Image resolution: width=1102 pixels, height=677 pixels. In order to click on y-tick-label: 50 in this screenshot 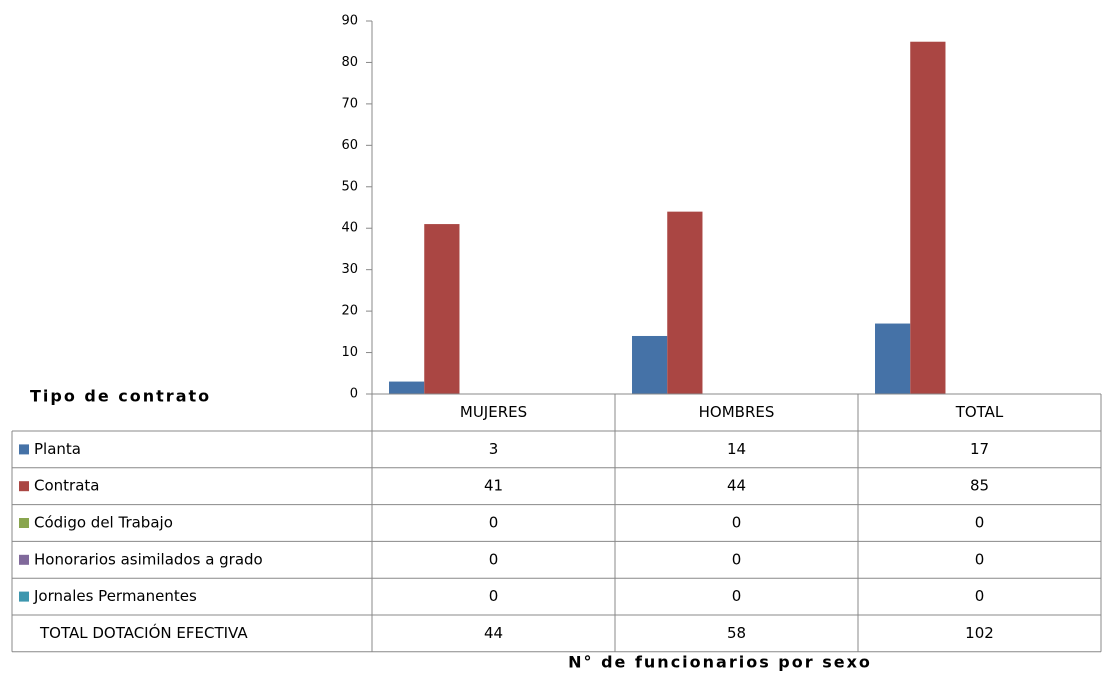, I will do `click(349, 186)`.